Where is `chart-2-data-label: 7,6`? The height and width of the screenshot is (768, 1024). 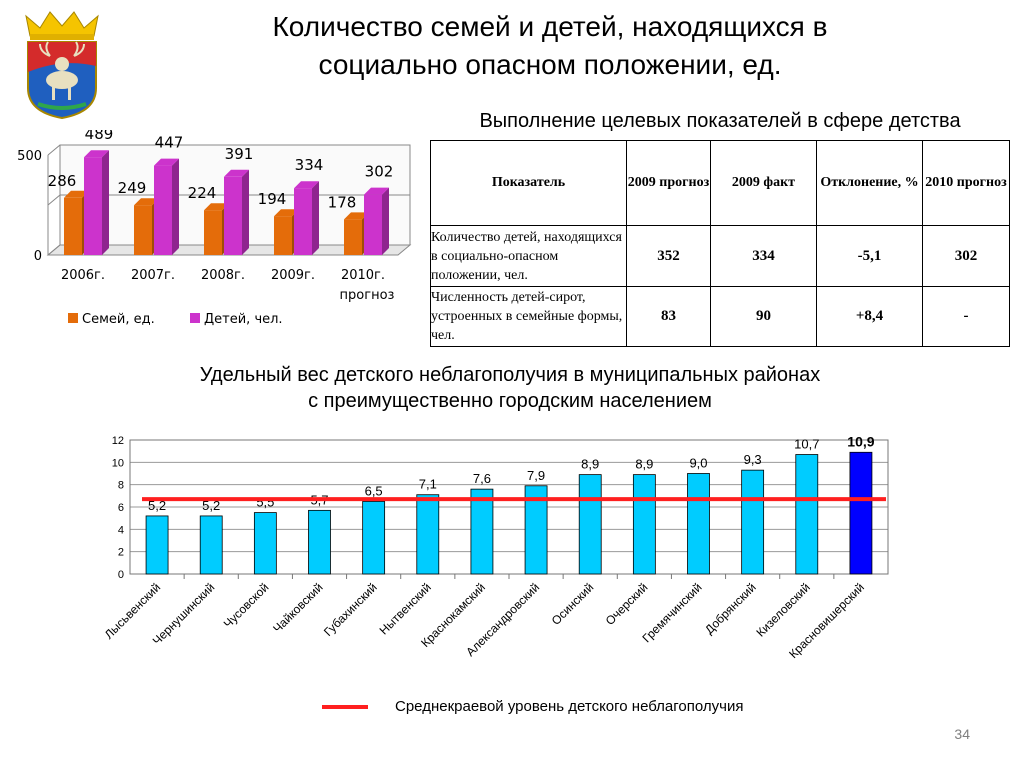
chart-2-data-label: 7,6 is located at coordinates (482, 478).